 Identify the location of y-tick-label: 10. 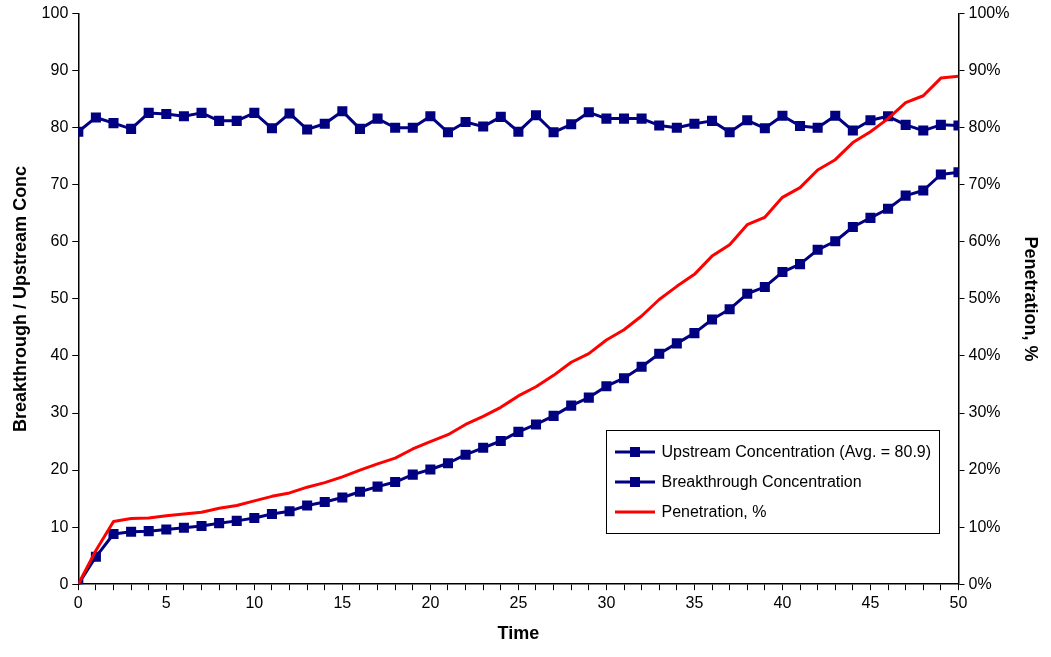
(59, 526).